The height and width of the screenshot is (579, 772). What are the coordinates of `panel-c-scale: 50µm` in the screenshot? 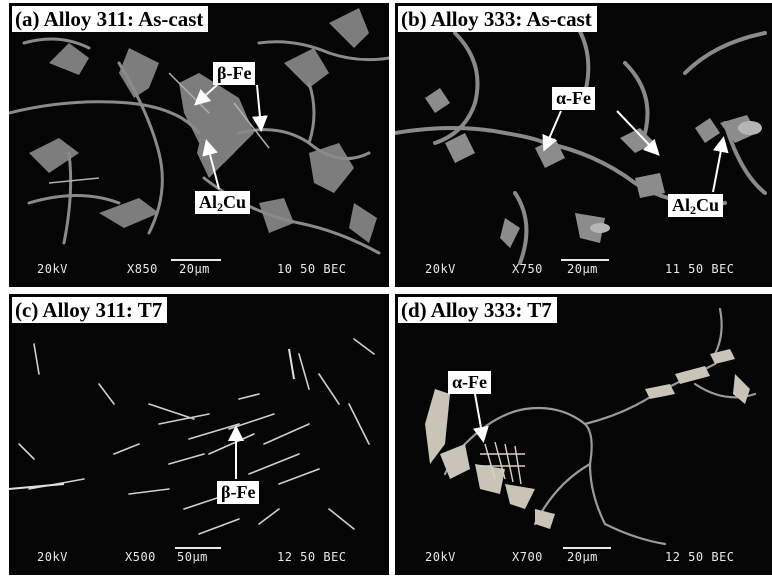 It's located at (192, 557).